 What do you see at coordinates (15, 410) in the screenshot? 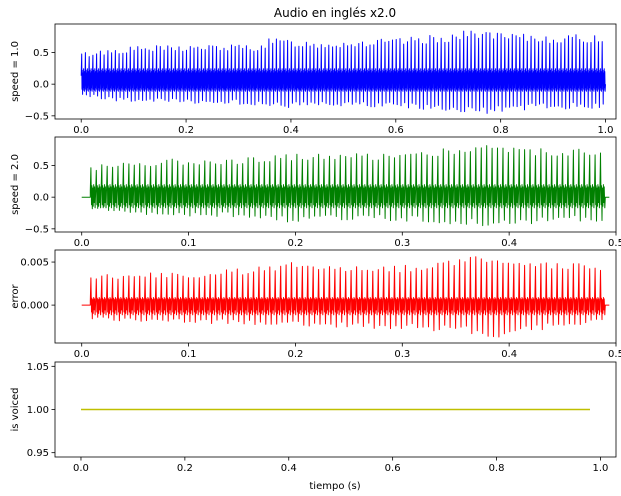
I see `y-axis-label: is voiced` at bounding box center [15, 410].